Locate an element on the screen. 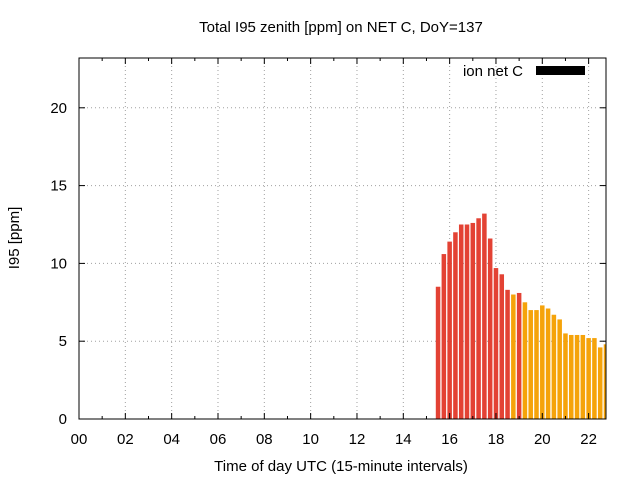 Image resolution: width=640 pixels, height=485 pixels. x-tick-label: 16 is located at coordinates (449, 439).